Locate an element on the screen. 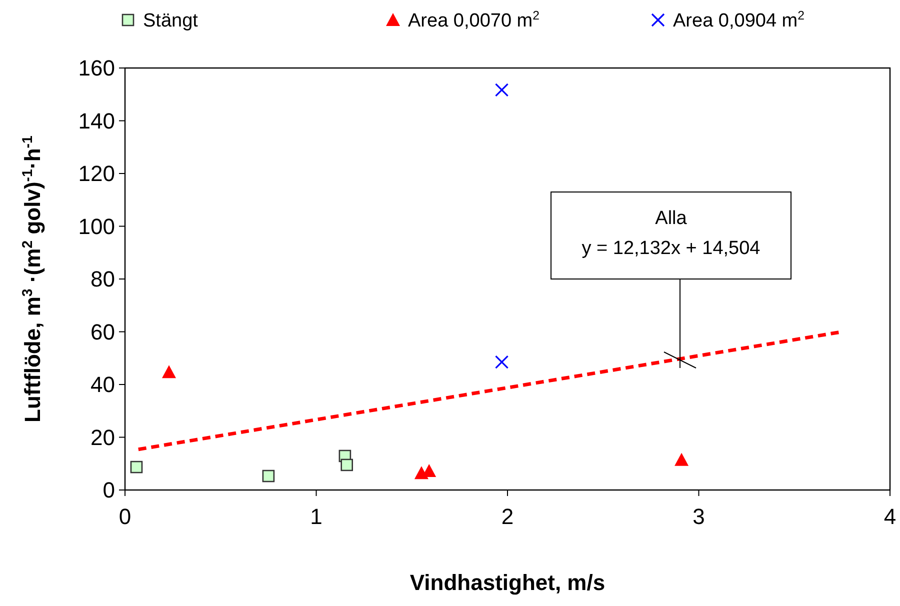  x-tick-label: 1 is located at coordinates (316, 516).